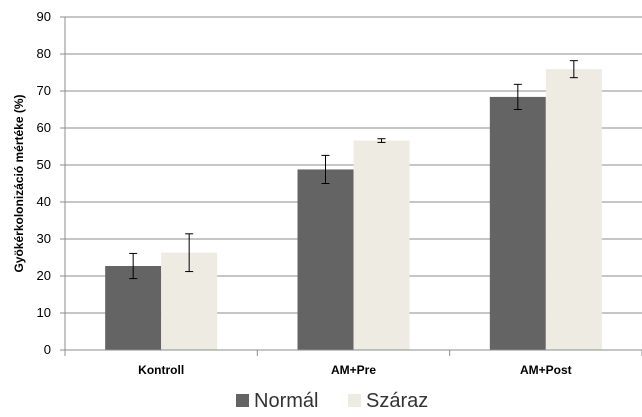  What do you see at coordinates (44, 164) in the screenshot?
I see `y-tick-label: 50` at bounding box center [44, 164].